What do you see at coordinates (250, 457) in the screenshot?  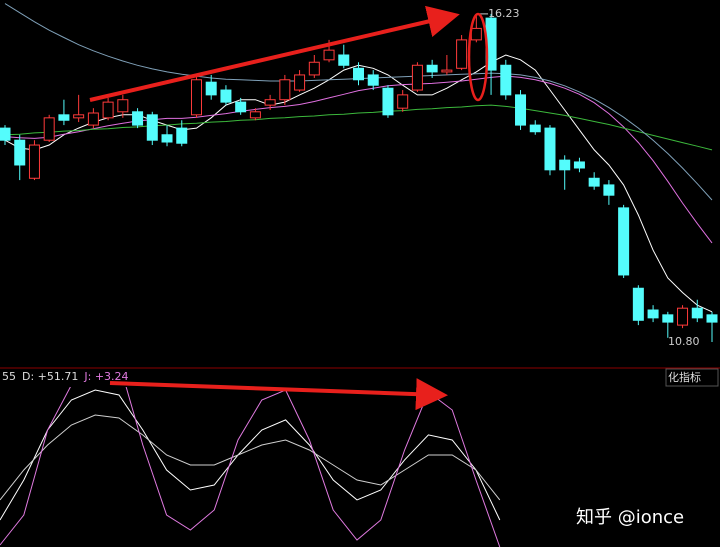 I see `kdj-line` at bounding box center [250, 457].